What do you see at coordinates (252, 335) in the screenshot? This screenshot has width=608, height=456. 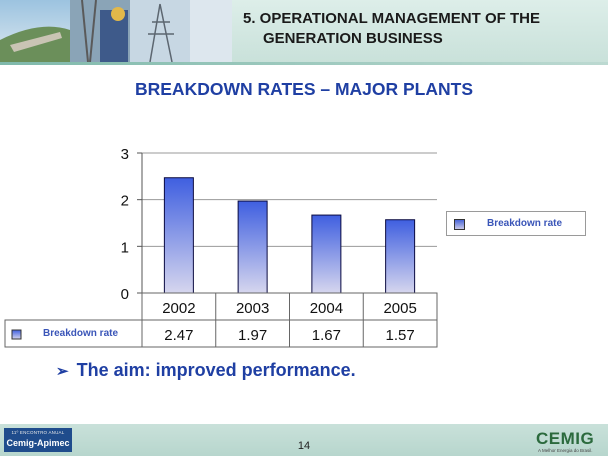 I see `data-label: 1.97` at bounding box center [252, 335].